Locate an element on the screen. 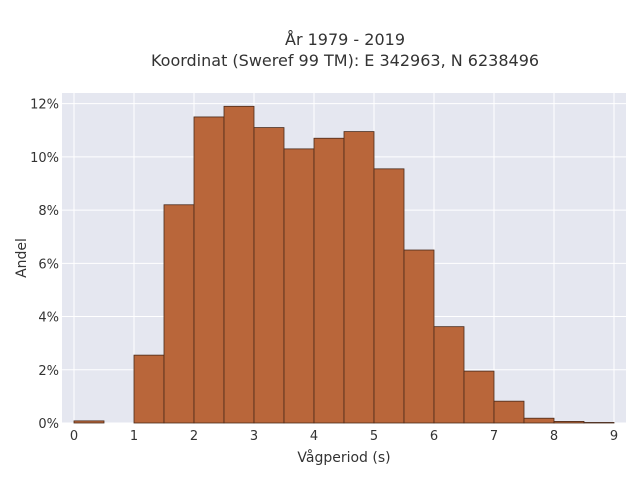 The height and width of the screenshot is (480, 640). y-axis-title: Andel is located at coordinates (22, 258).